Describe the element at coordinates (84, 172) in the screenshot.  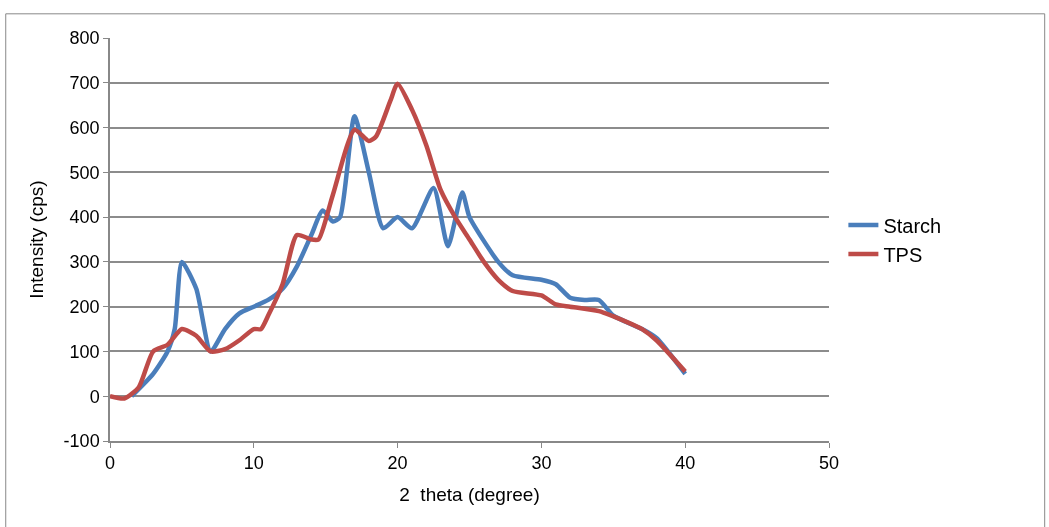
I see `y-tick-label: 500` at that location.